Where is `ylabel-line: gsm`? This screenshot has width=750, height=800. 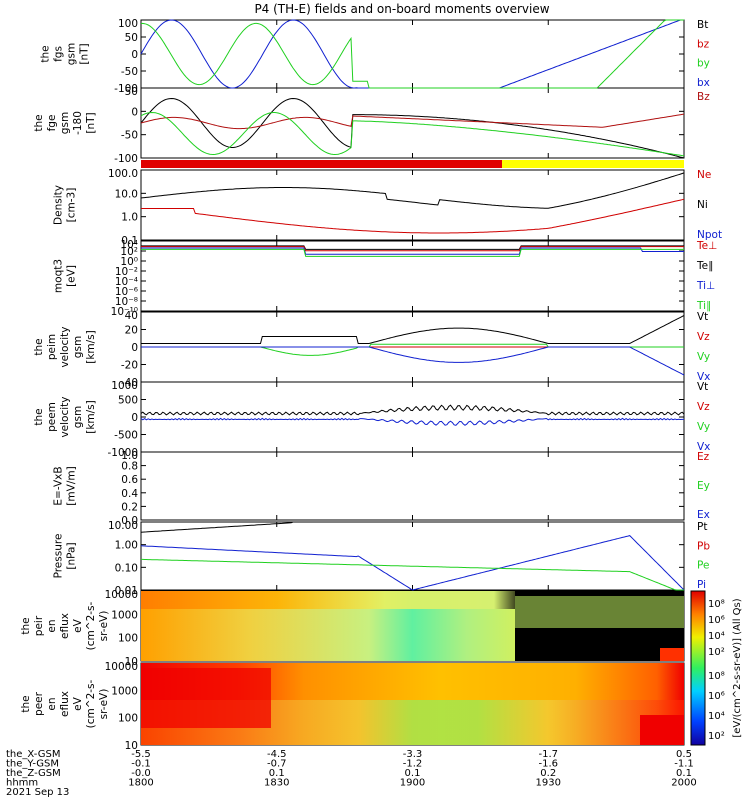
ylabel-line: gsm is located at coordinates (65, 123).